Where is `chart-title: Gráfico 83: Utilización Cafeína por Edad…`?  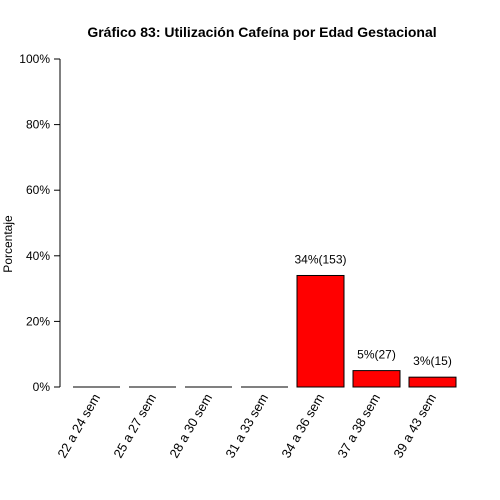 chart-title: Gráfico 83: Utilización Cafeína por Edad… is located at coordinates (261, 32).